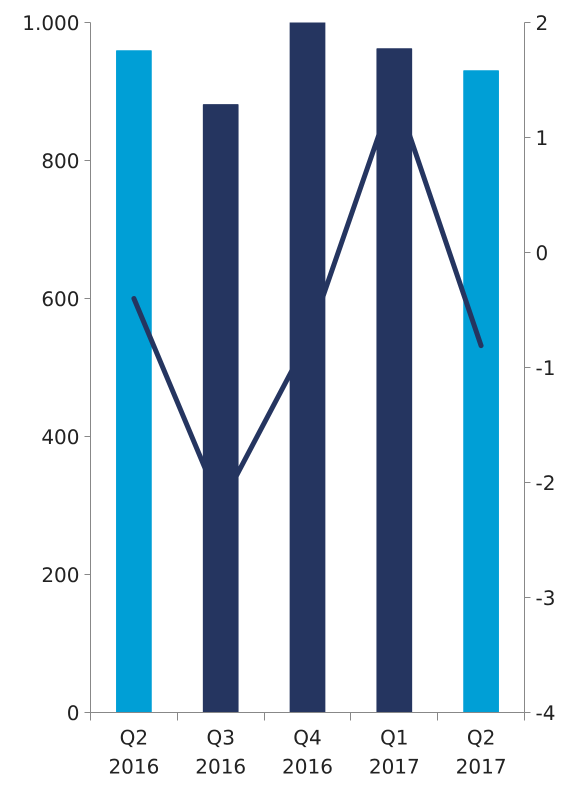  I want to click on y-tick-label: 800, so click(60, 161).